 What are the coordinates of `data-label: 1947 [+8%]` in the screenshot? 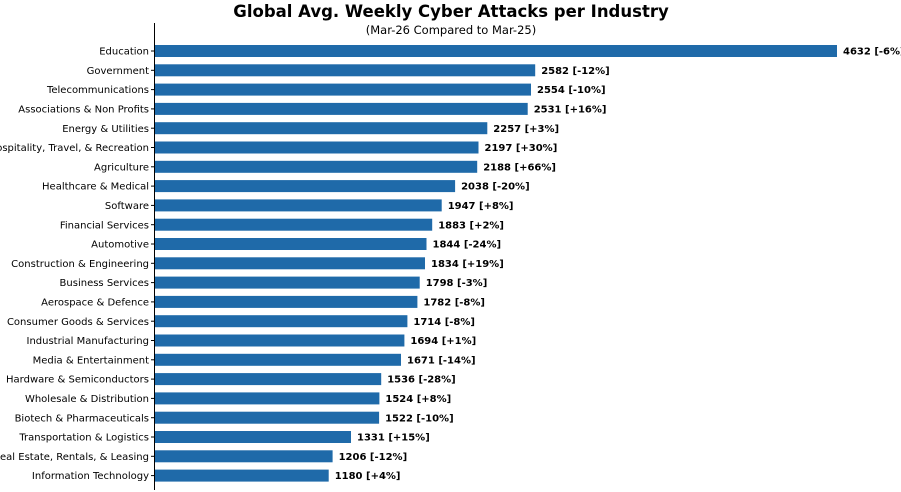 It's located at (481, 206).